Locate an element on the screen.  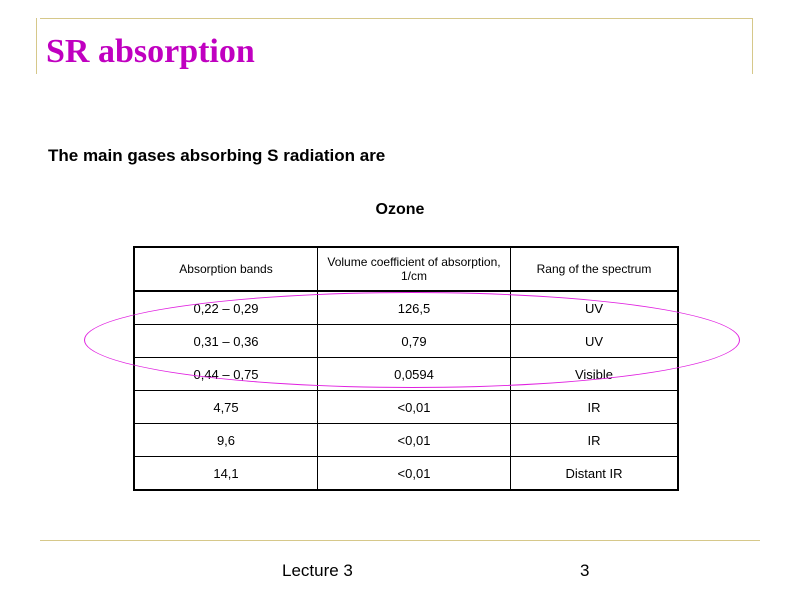
table-row: 9,6 <0,01 IR is located at coordinates (406, 440).